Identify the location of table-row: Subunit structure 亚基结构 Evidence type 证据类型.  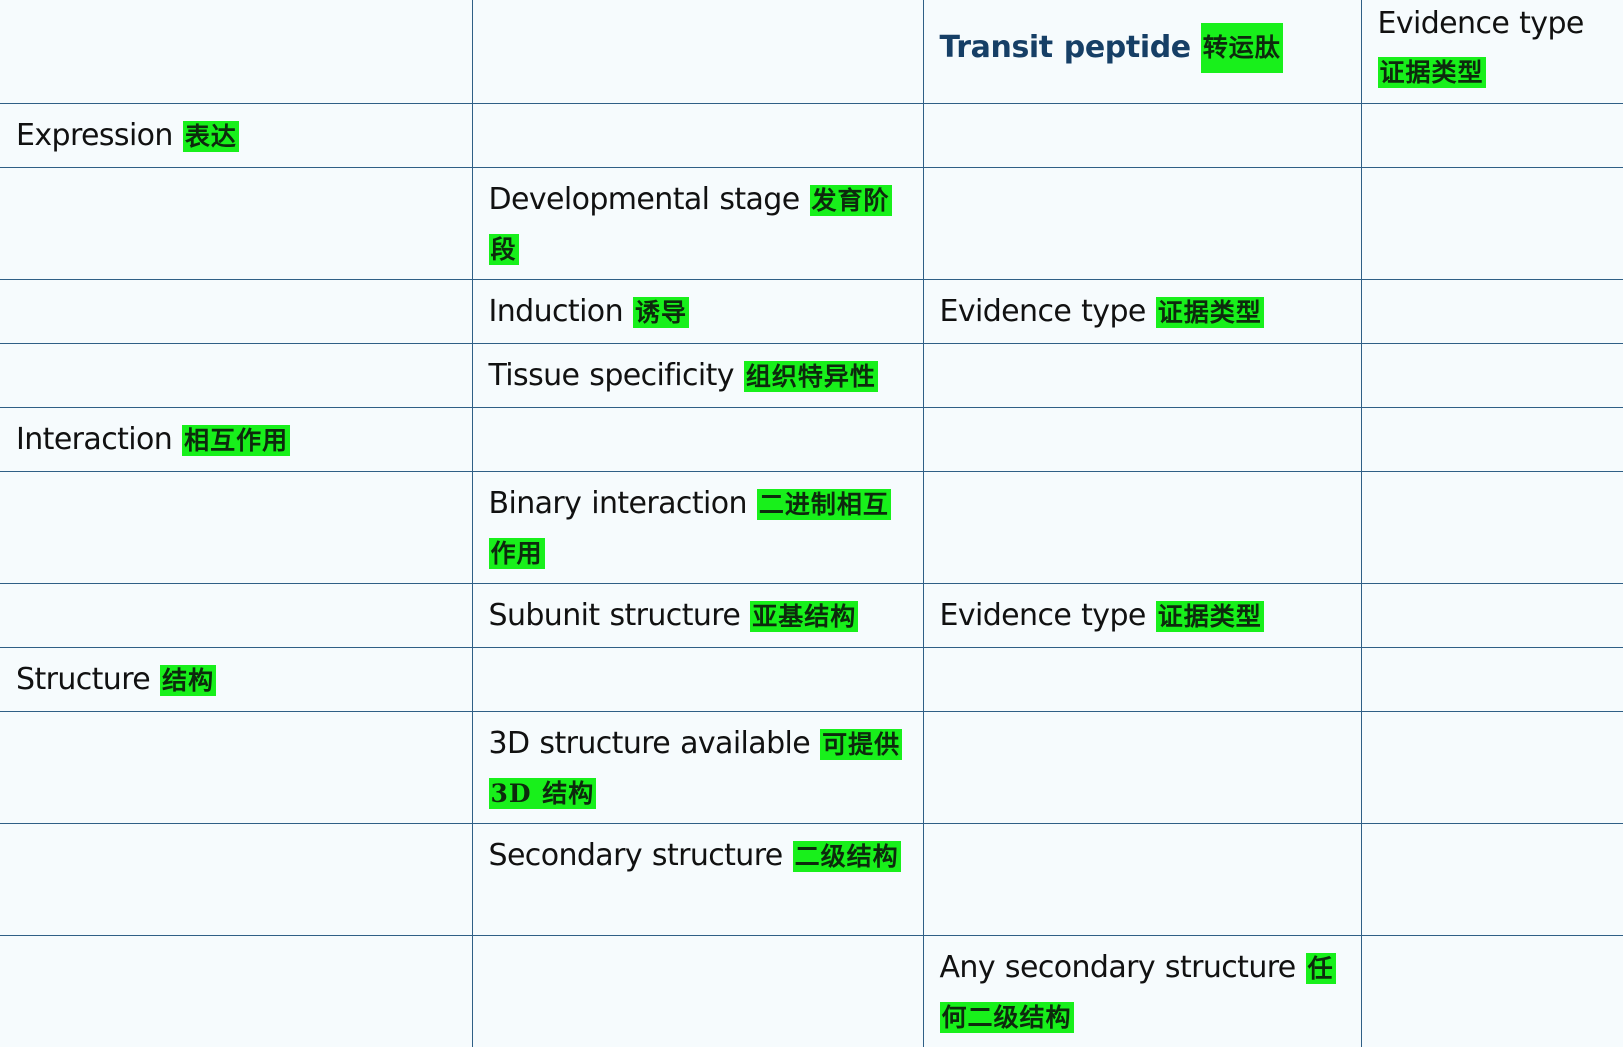
(811, 615).